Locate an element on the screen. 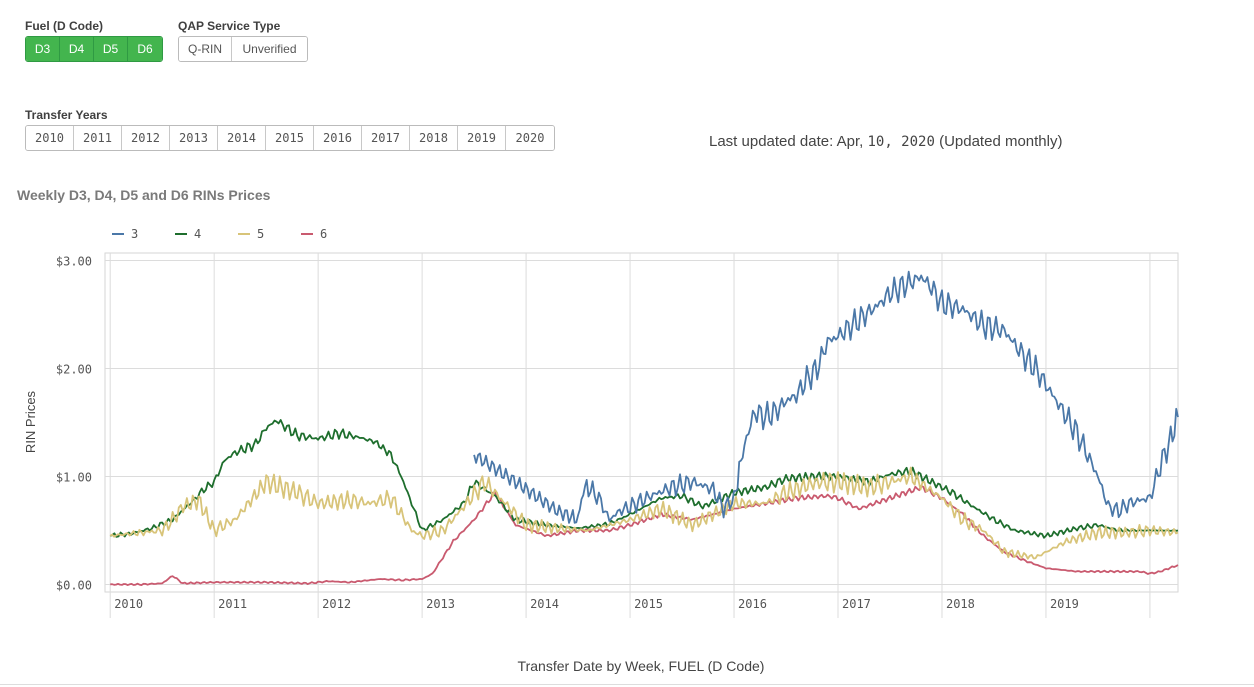  updated-suffix: (Updated monthly) is located at coordinates (998, 141).